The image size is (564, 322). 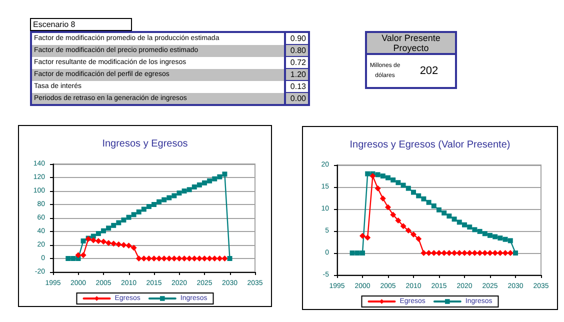 What do you see at coordinates (81, 24) in the screenshot?
I see `text: Escenario 8` at bounding box center [81, 24].